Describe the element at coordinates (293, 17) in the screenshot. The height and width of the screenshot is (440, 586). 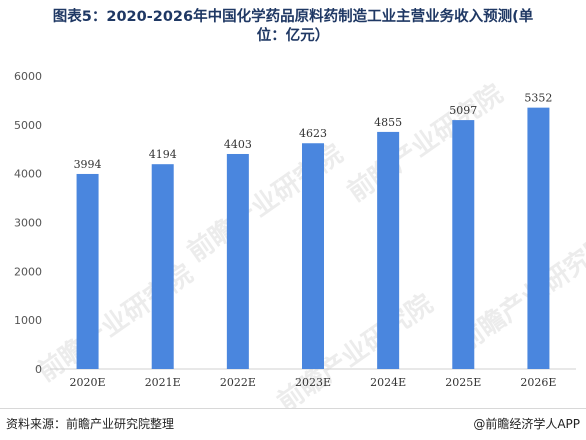
I see `chart-title-line1: 图表5：2020-2026年中国化学药品原料药制造工业主营业务收入预测(单` at that location.